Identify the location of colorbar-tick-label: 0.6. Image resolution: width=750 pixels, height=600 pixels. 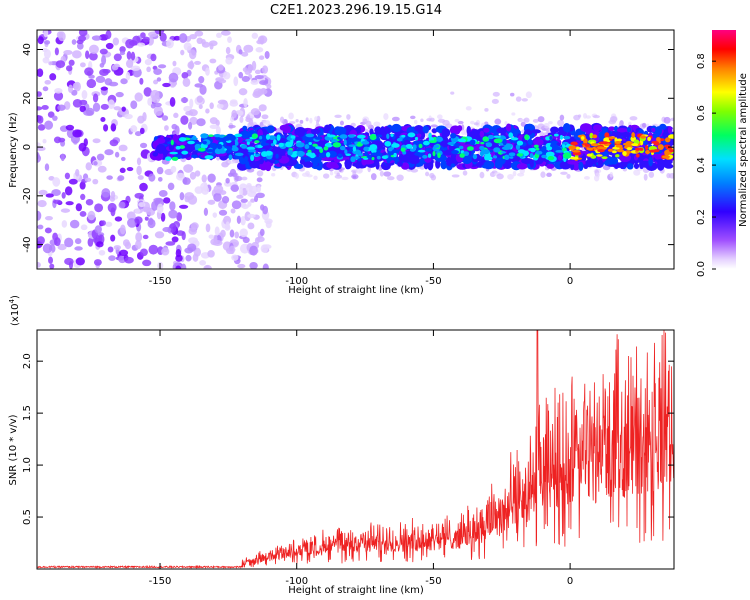
(701, 113).